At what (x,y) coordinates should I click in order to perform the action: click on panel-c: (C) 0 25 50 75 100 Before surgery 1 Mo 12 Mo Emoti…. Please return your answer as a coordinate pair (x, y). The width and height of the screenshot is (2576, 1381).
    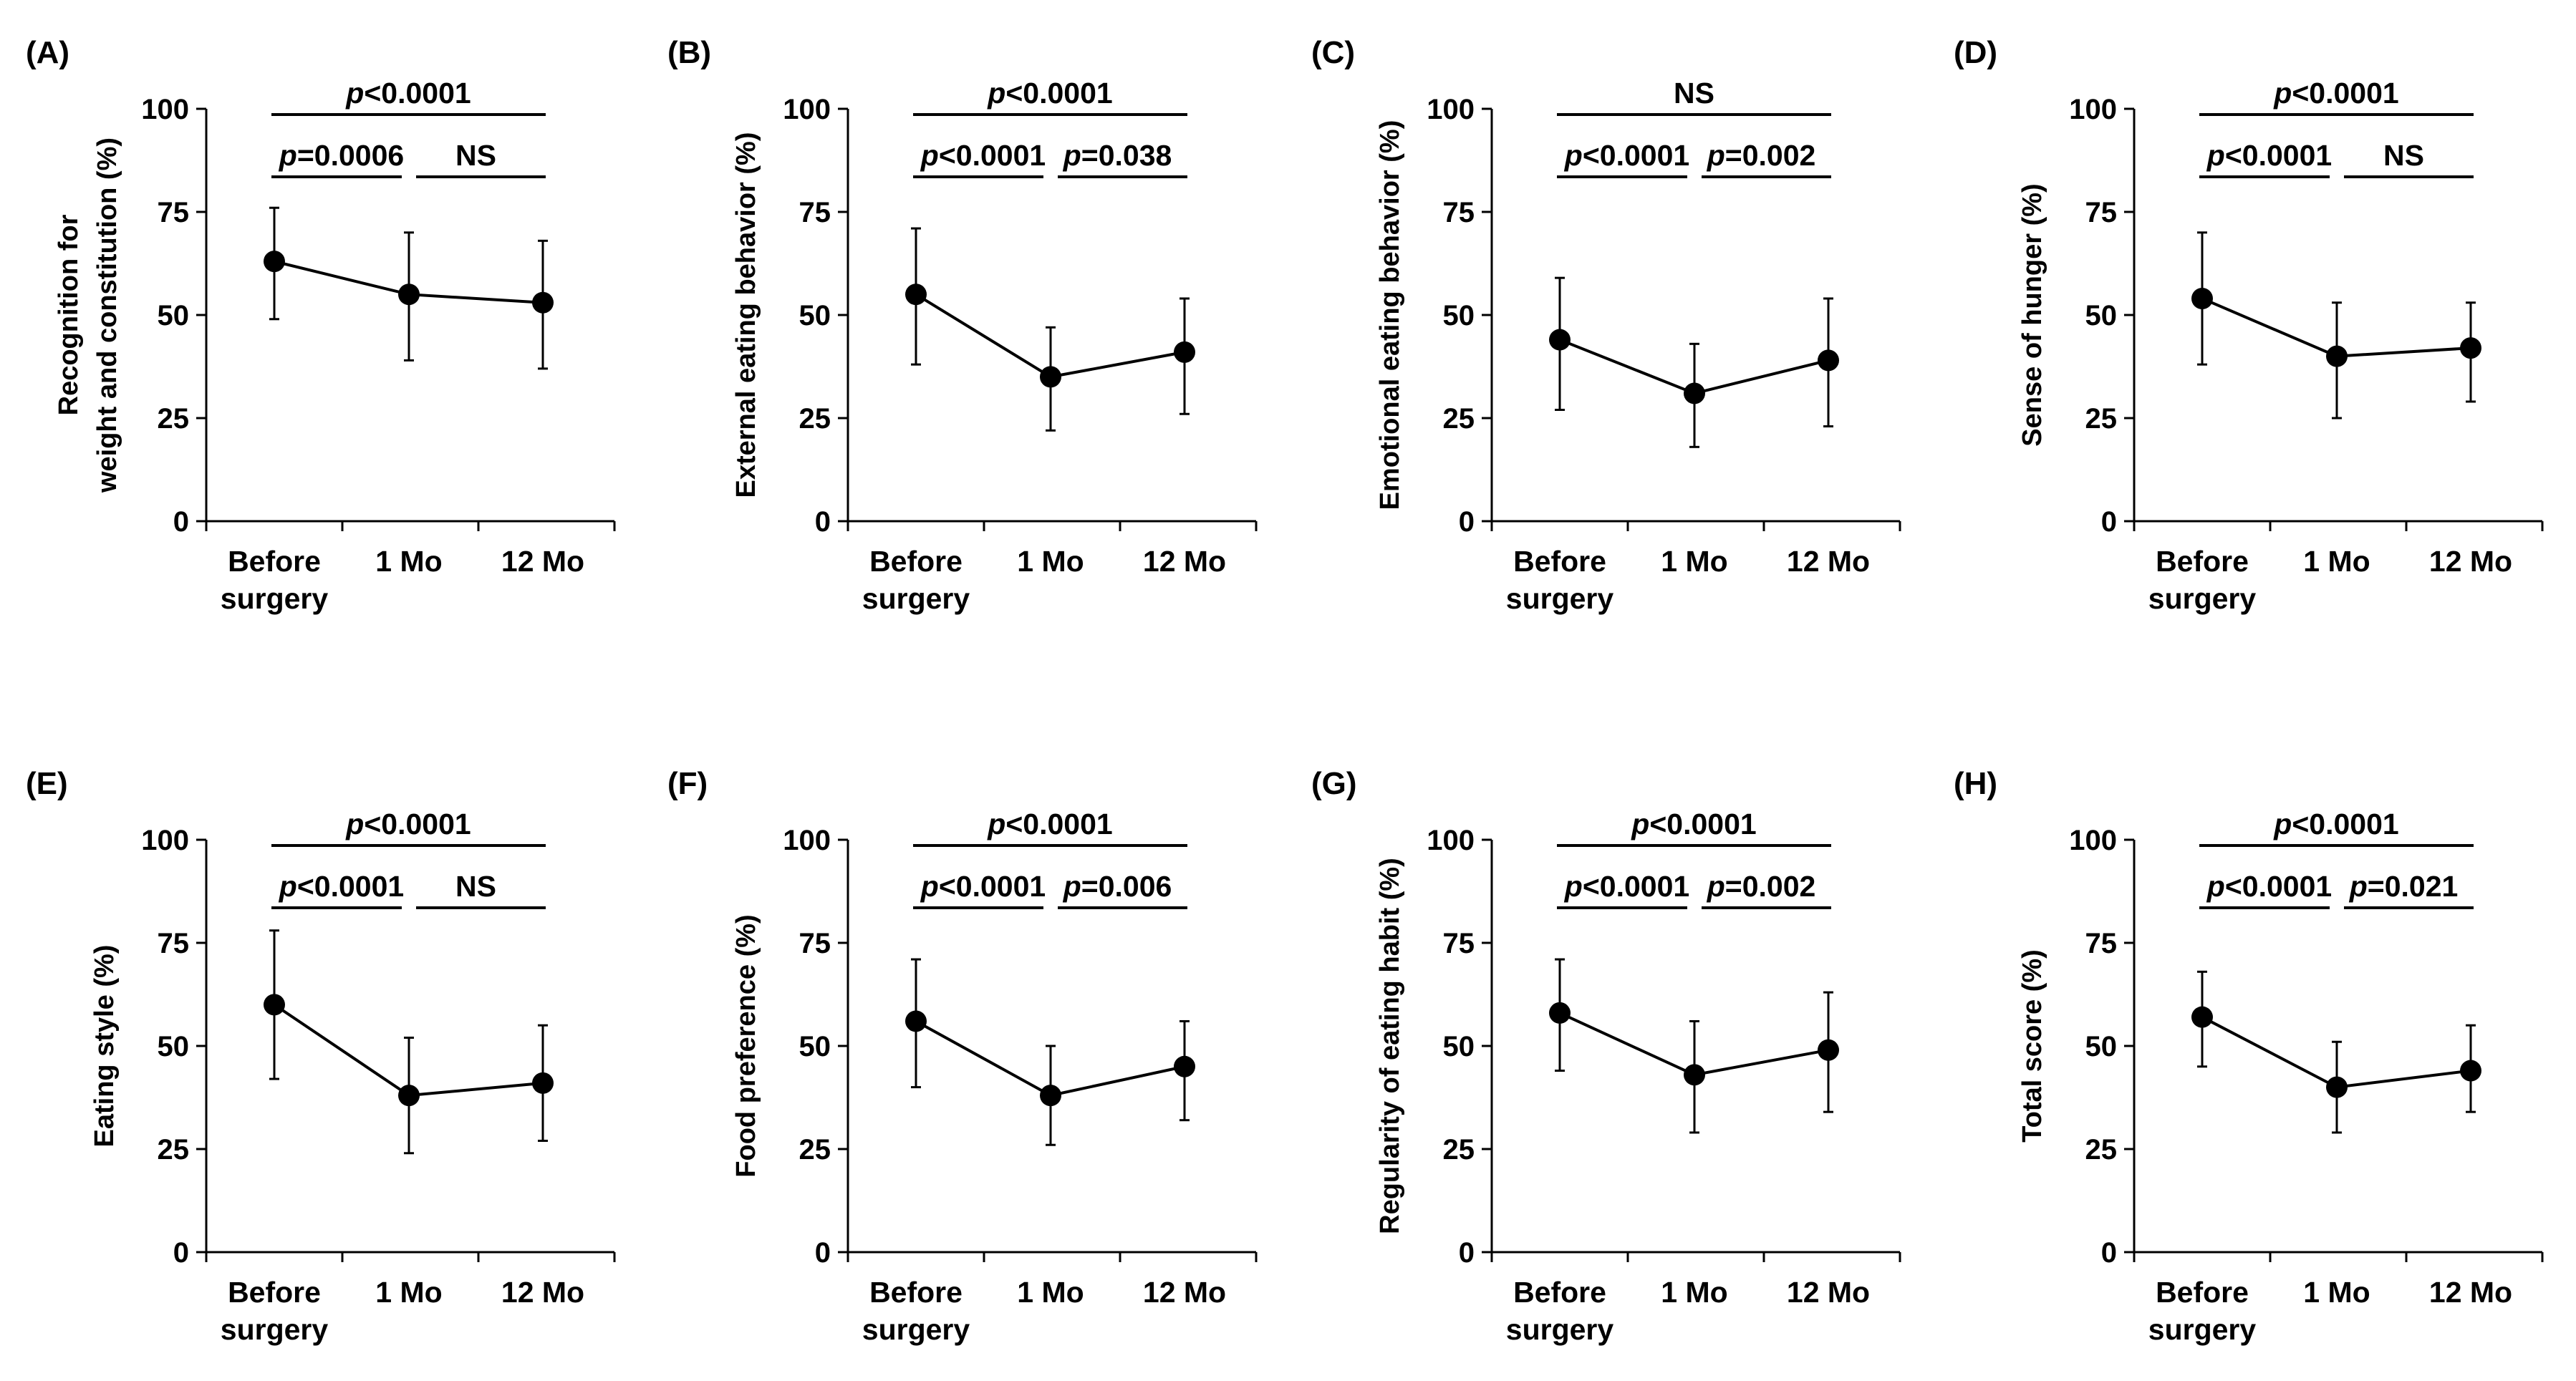
    Looking at the image, I should click on (1606, 325).